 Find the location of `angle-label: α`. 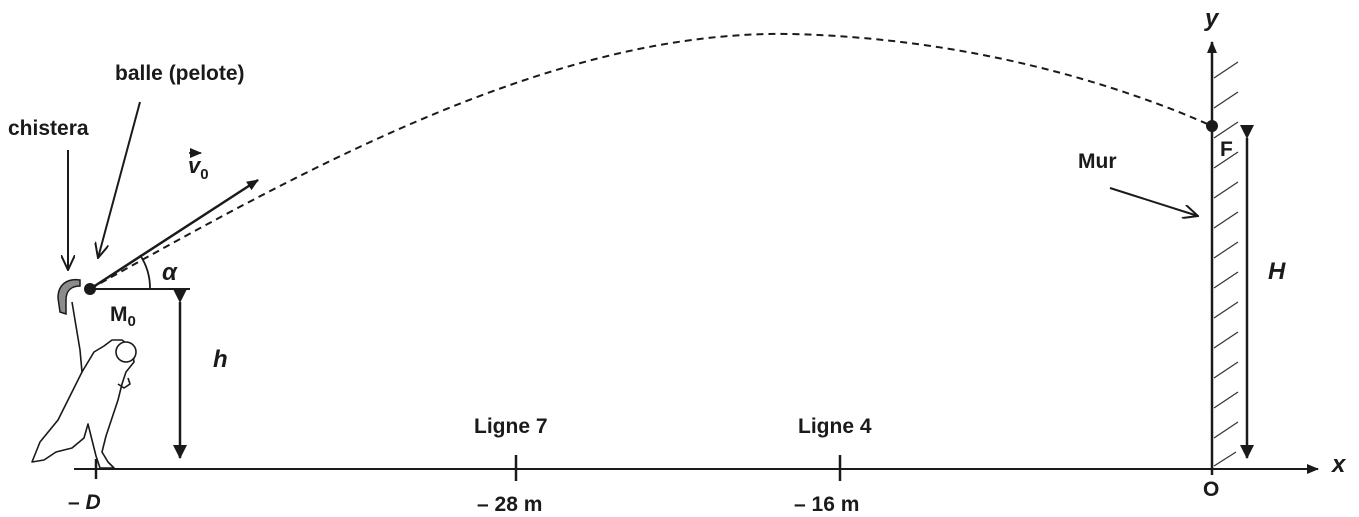

angle-label: α is located at coordinates (170, 272).